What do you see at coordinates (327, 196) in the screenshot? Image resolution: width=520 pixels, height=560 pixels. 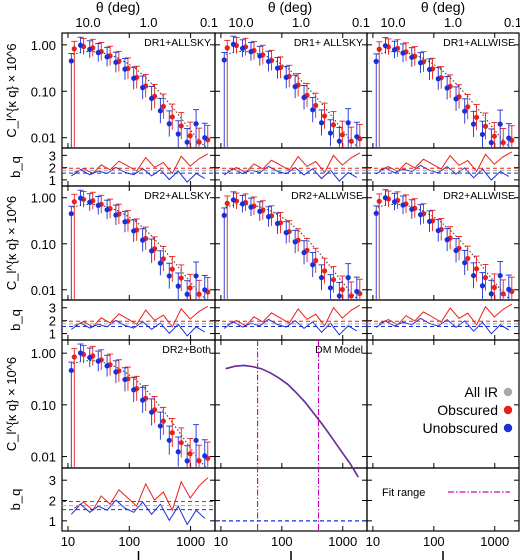 I see `panel-label: DR2+ALLWISE` at bounding box center [327, 196].